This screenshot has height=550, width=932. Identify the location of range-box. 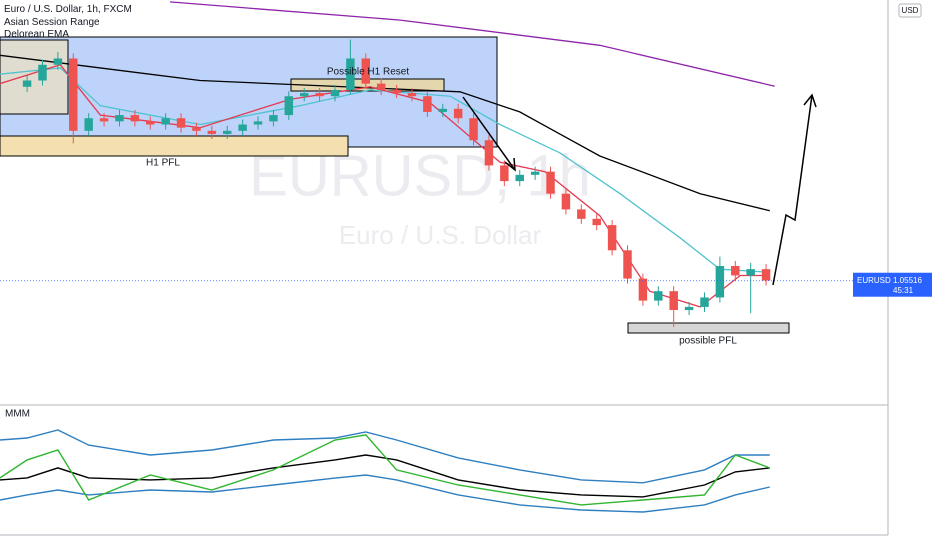
(249, 92).